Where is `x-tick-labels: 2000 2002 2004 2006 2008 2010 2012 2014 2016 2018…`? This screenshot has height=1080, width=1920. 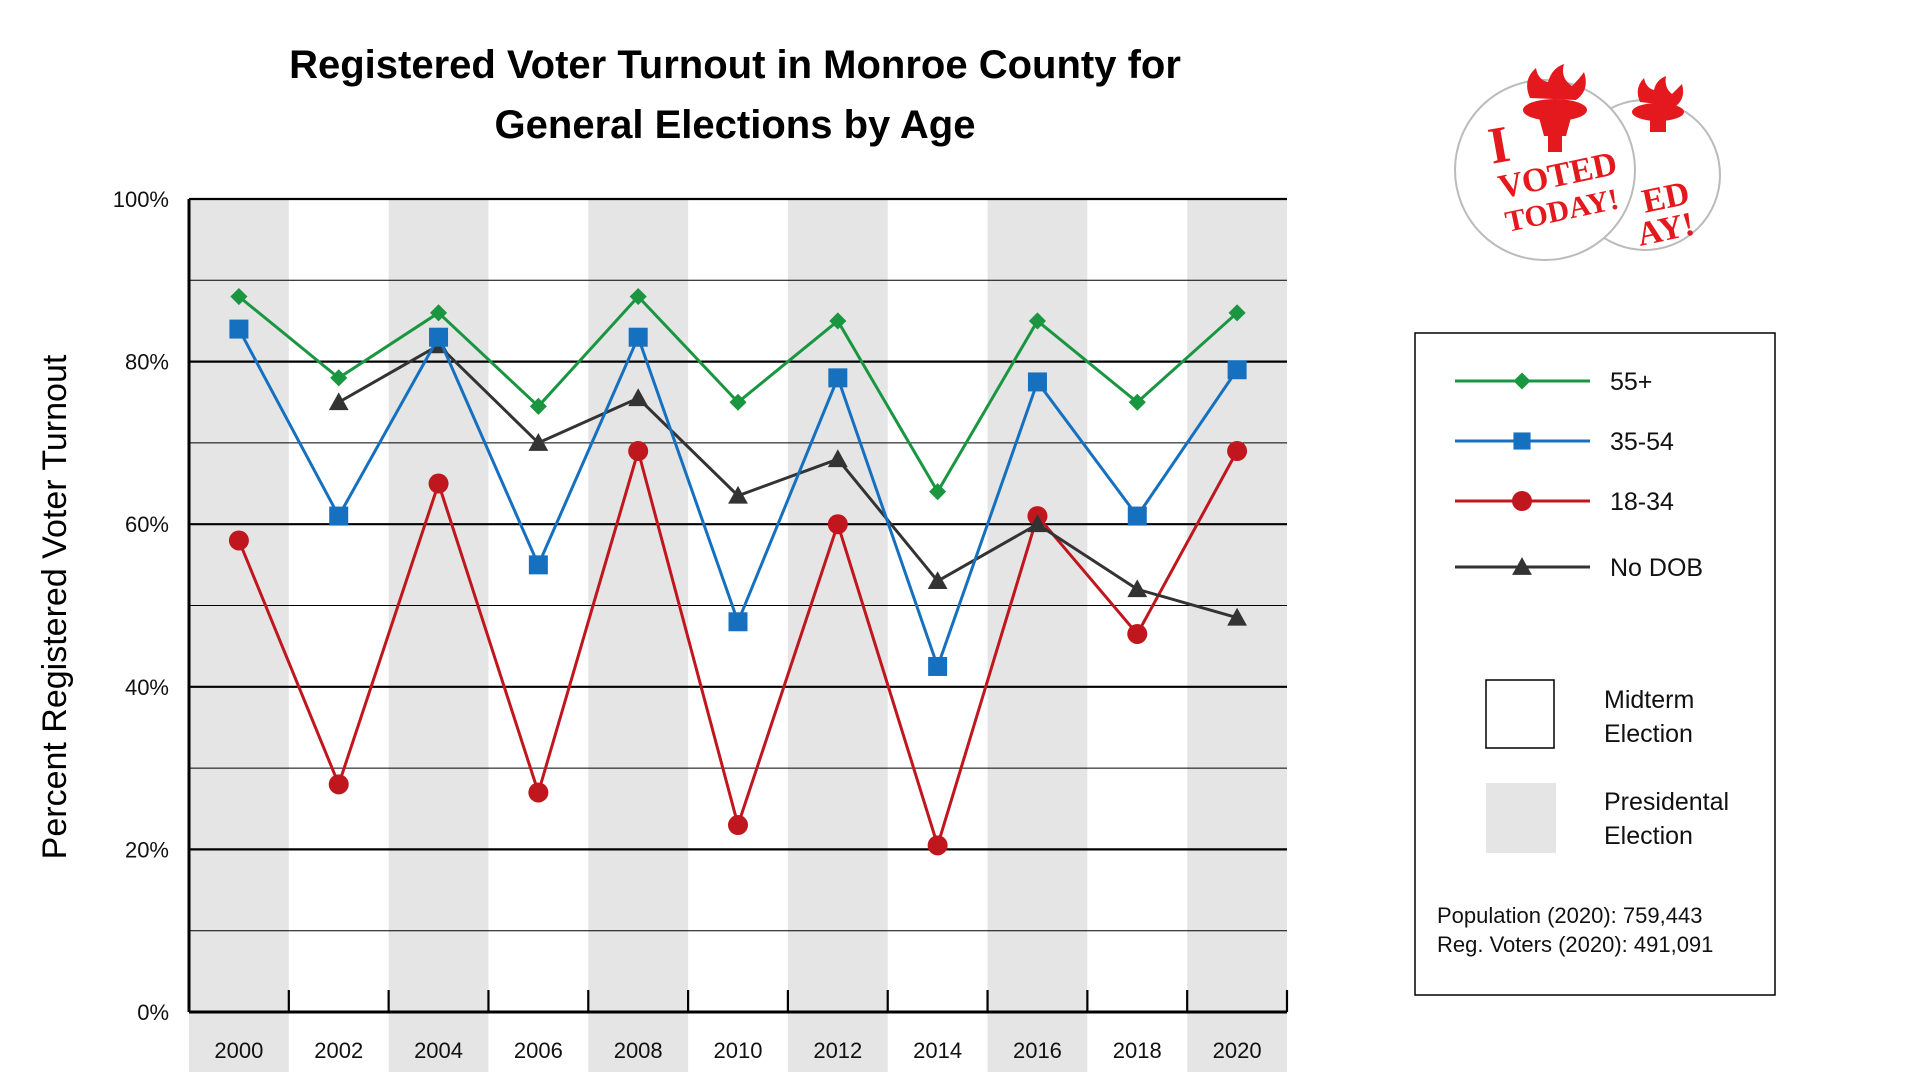 x-tick-labels: 2000 2002 2004 2006 2008 2010 2012 2014 2016 2018… is located at coordinates (737, 1050).